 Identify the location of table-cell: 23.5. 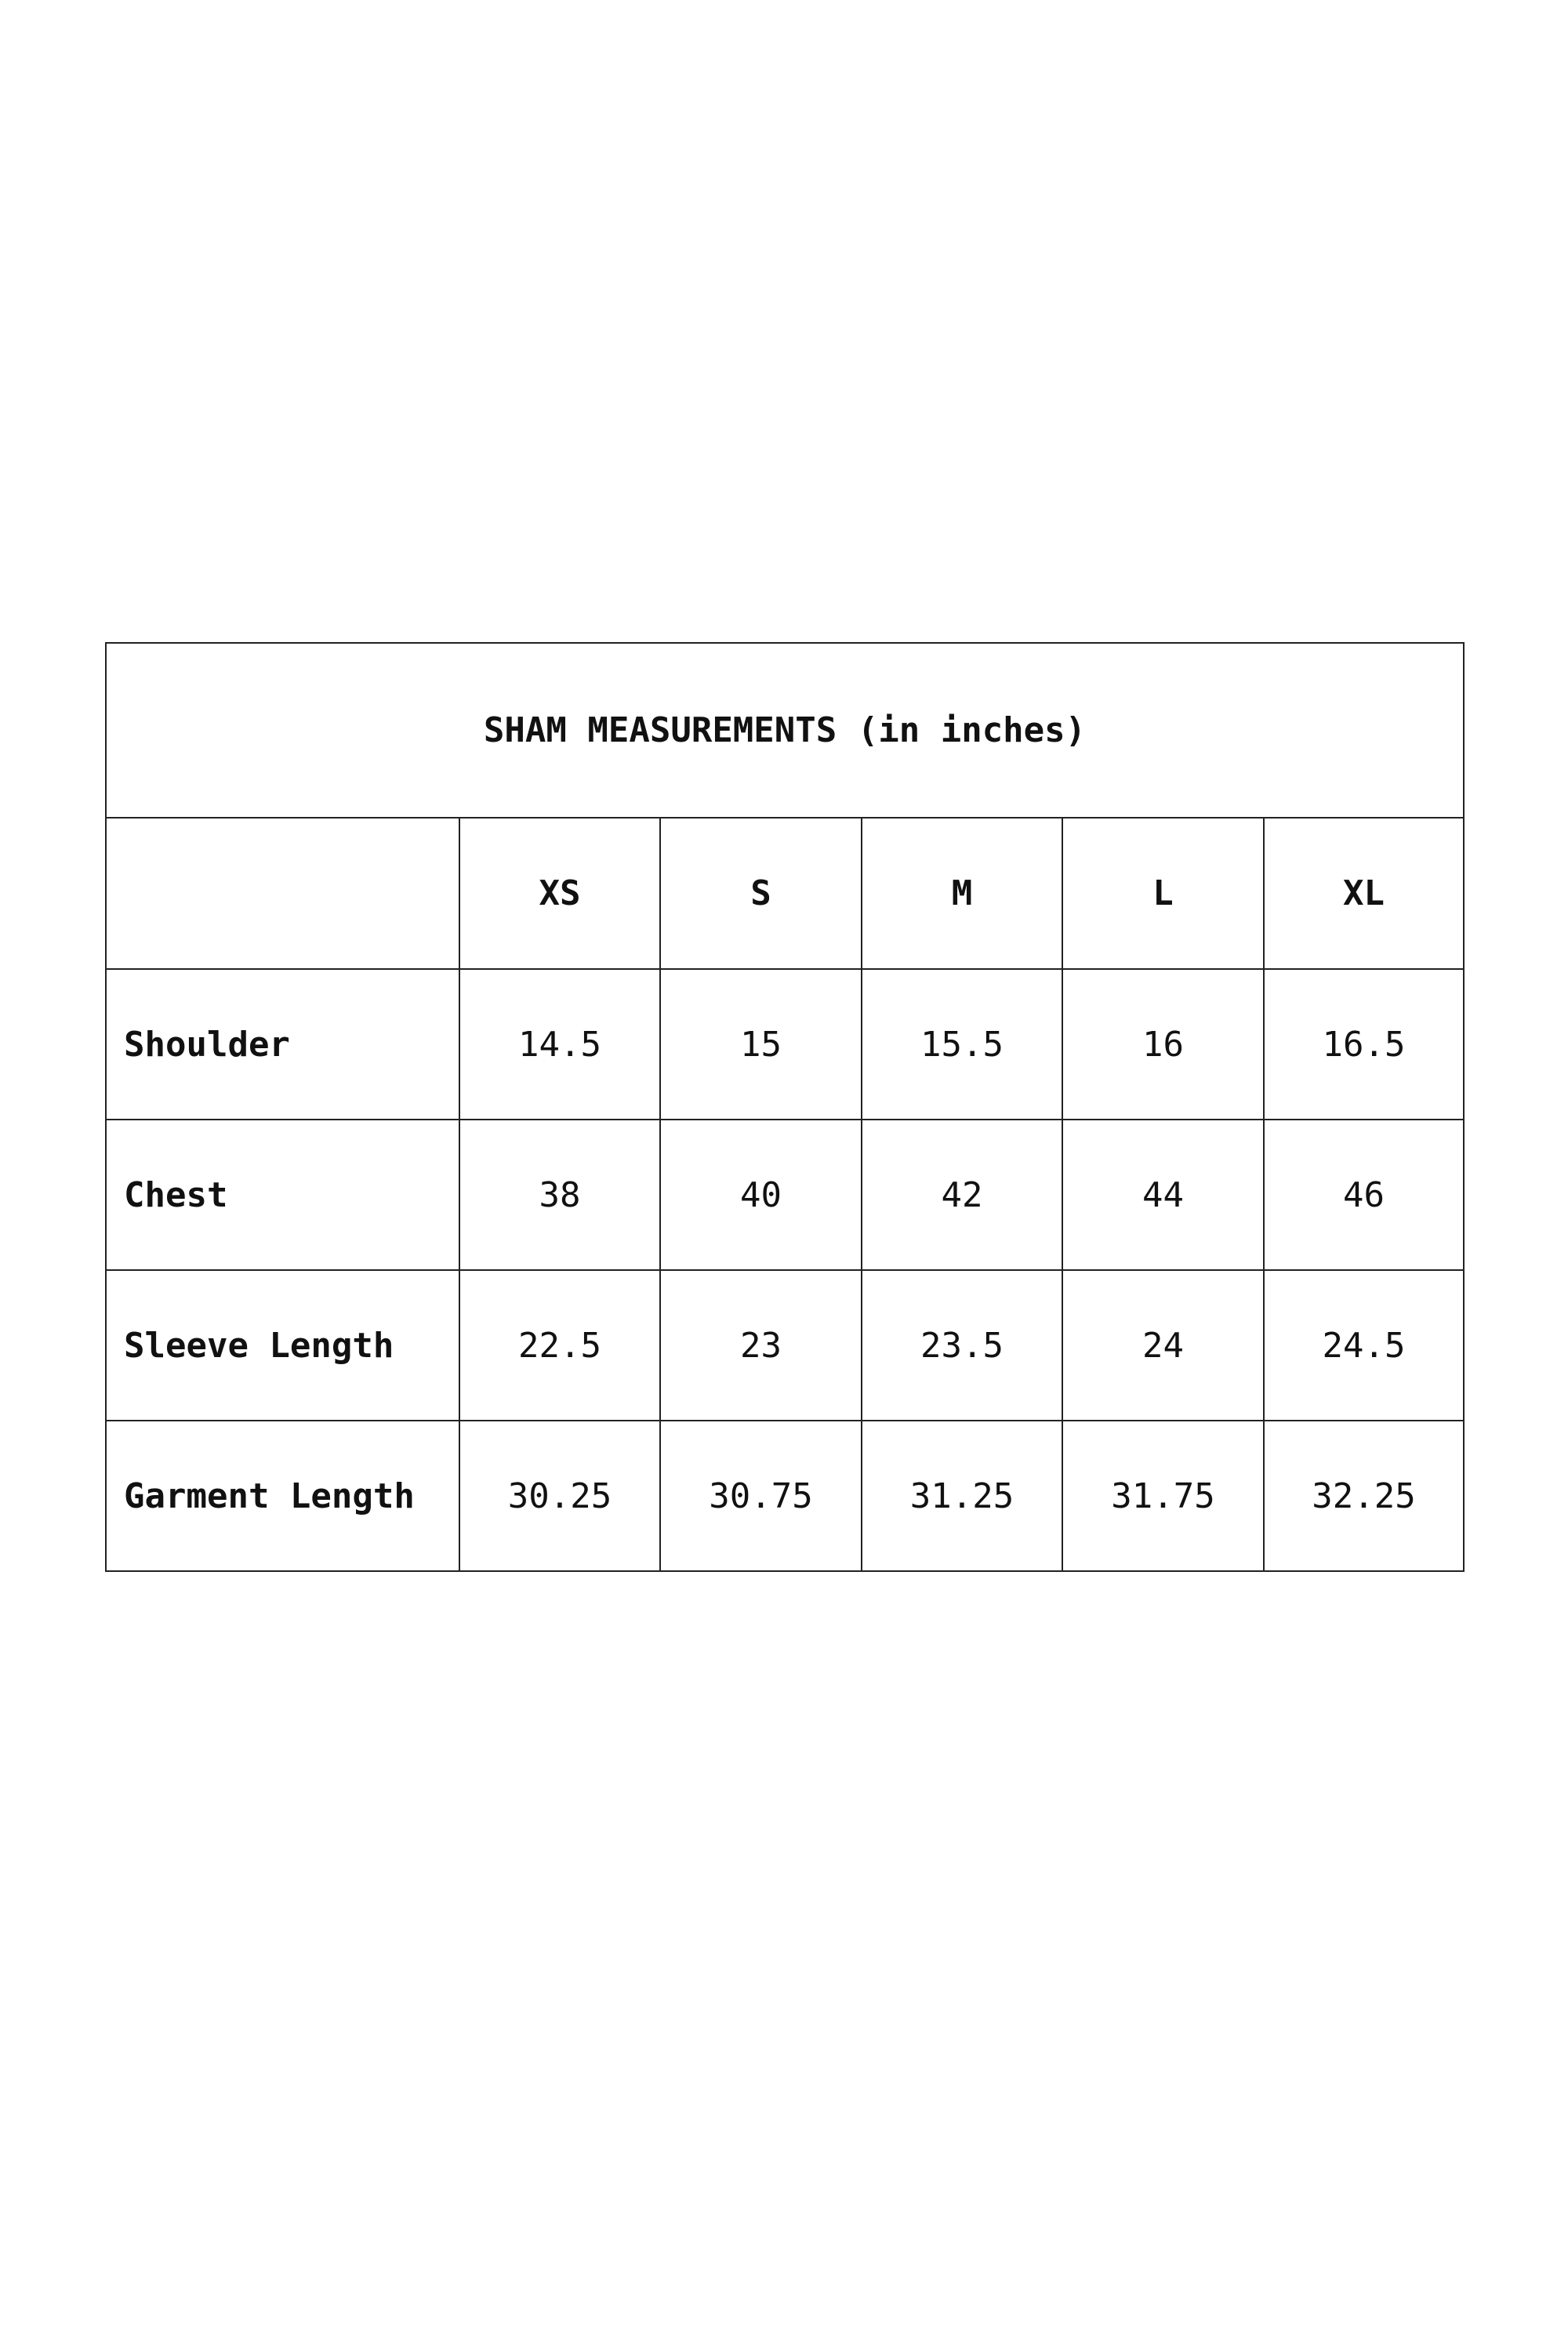
(962, 1345).